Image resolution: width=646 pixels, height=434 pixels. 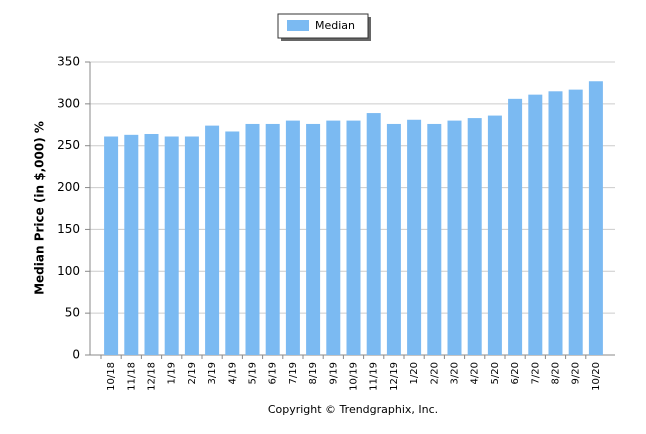 What do you see at coordinates (475, 373) in the screenshot?
I see `x-tick-label: 4/20` at bounding box center [475, 373].